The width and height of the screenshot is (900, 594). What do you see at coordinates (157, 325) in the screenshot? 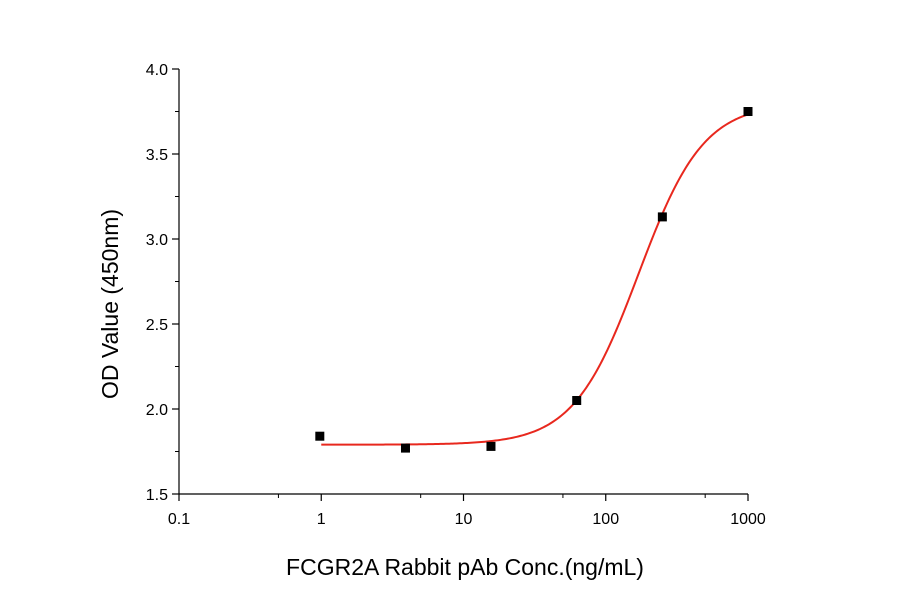
I see `y-tick-label: 2.5` at bounding box center [157, 325].